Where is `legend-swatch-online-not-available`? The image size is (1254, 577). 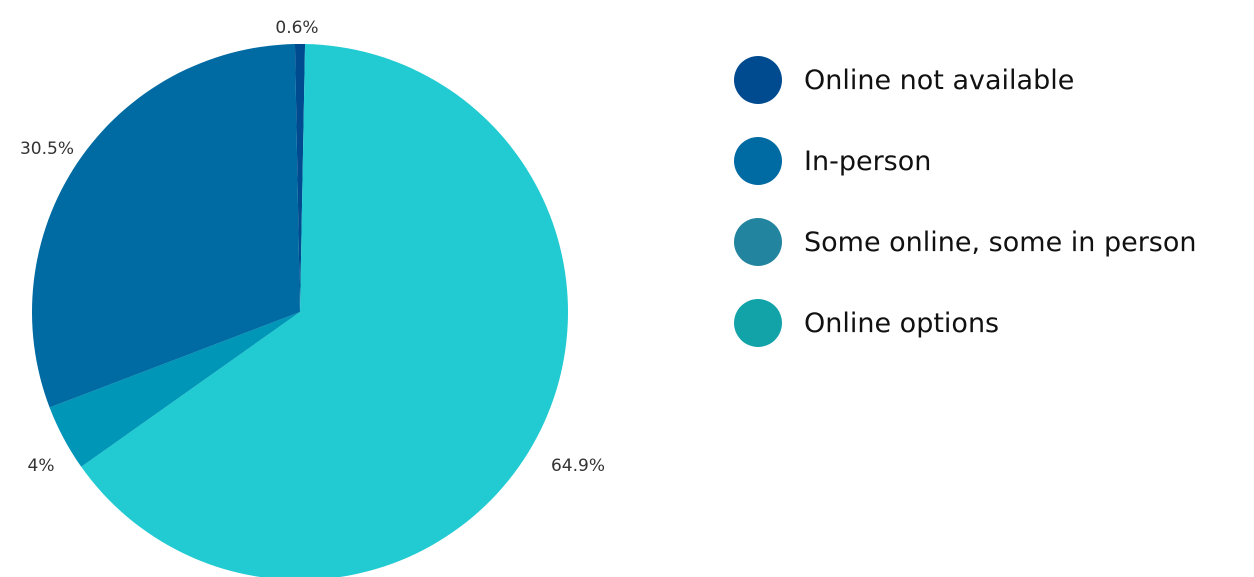
legend-swatch-online-not-available is located at coordinates (758, 80).